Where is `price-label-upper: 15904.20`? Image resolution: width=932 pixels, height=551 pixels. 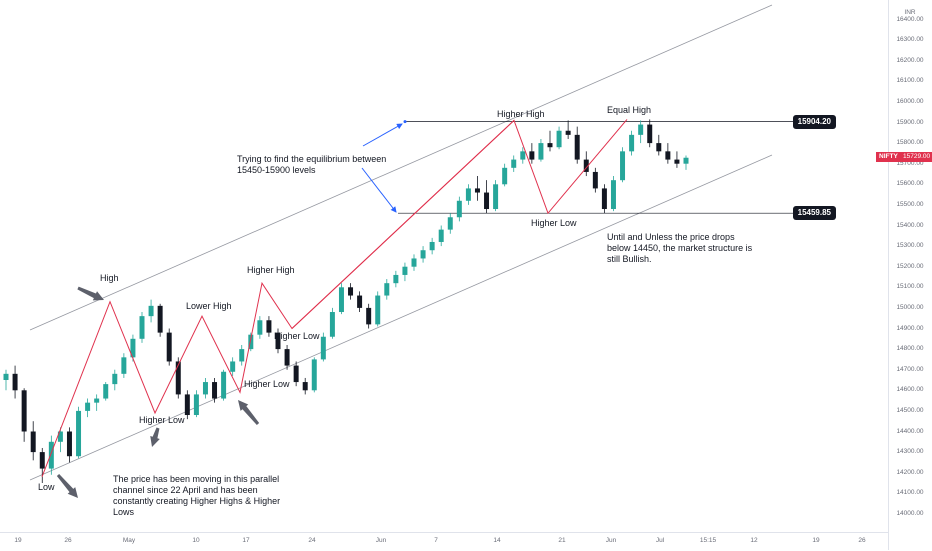
price-label-upper: 15904.20 is located at coordinates (814, 122).